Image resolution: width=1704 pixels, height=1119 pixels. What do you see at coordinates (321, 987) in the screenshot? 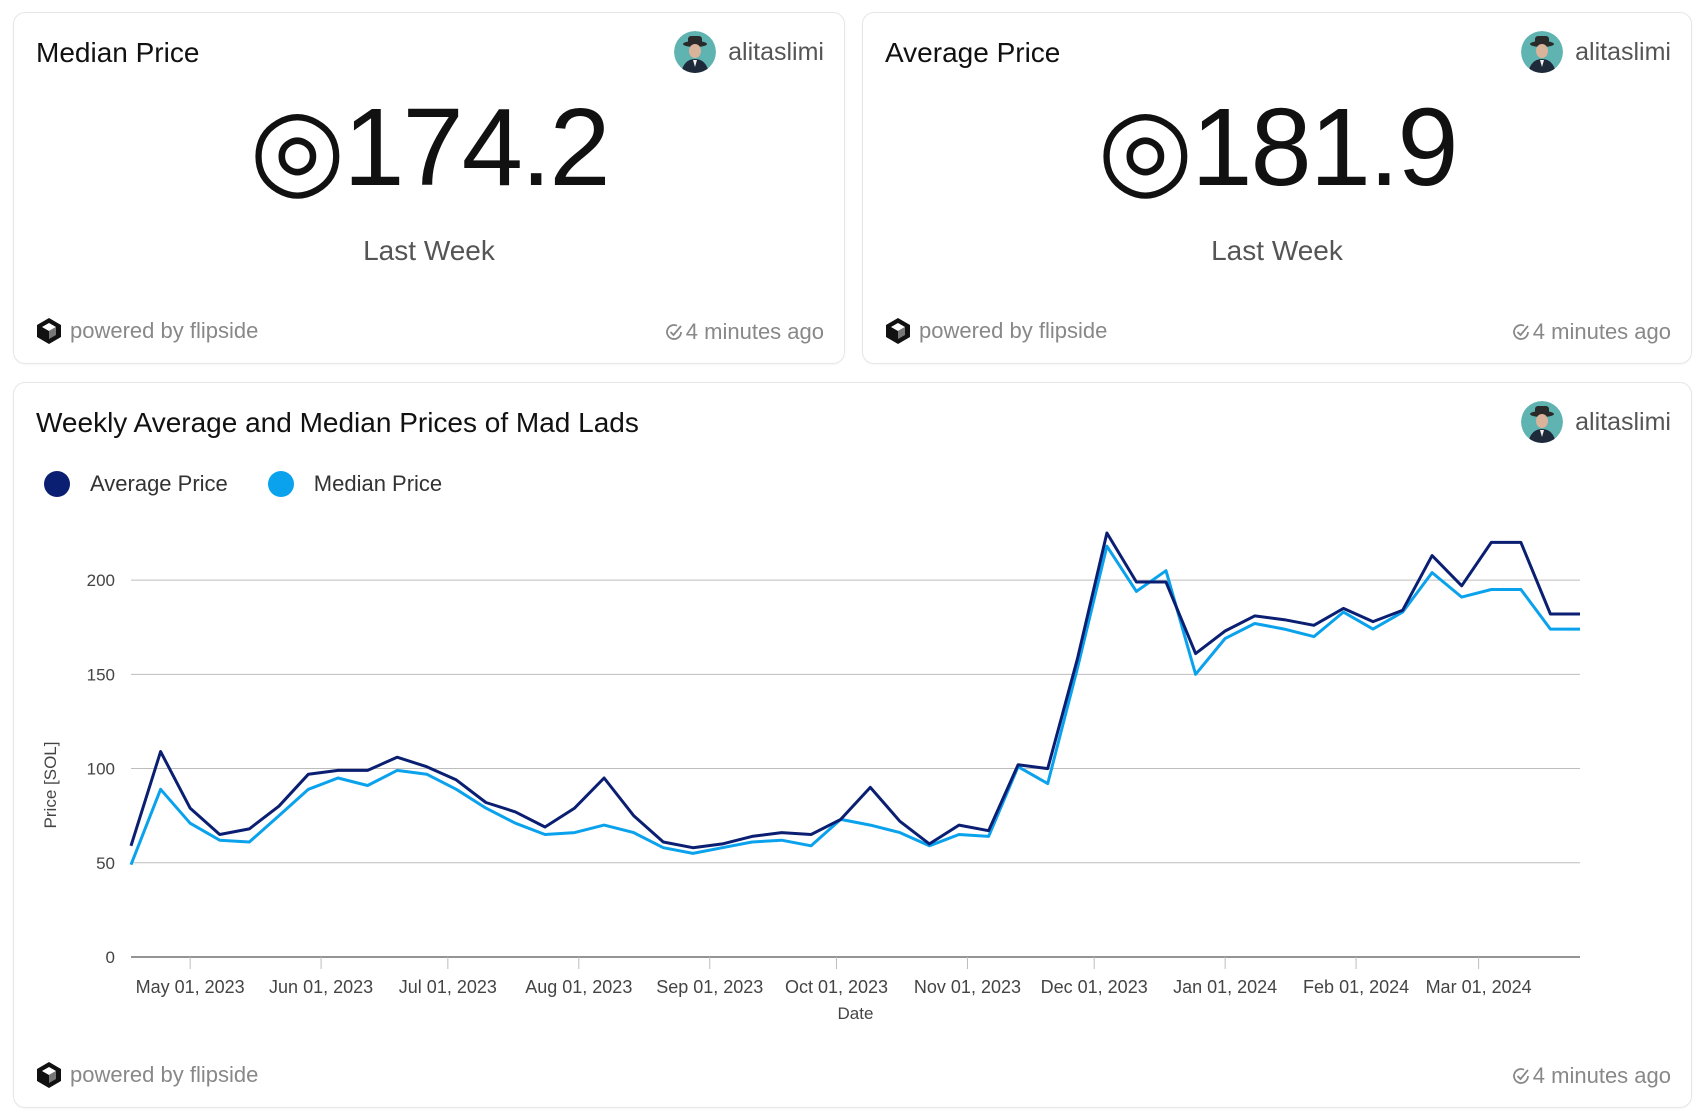
I see `x-tick-label: Jun 01, 2023` at bounding box center [321, 987].